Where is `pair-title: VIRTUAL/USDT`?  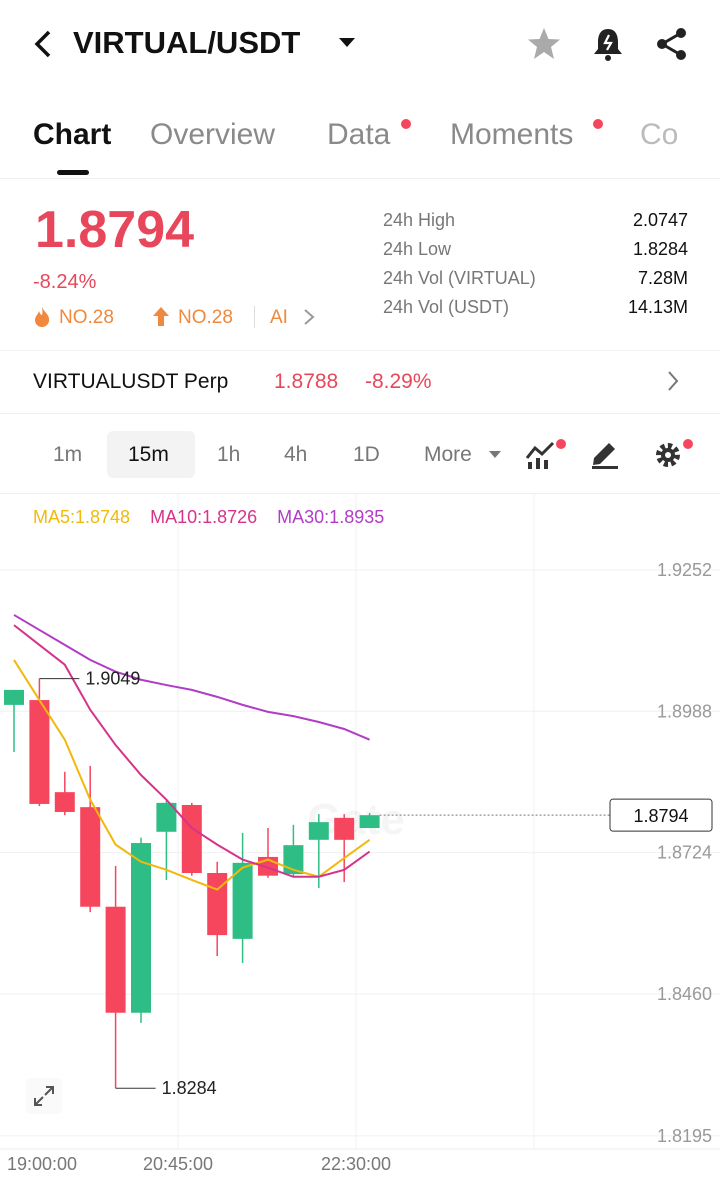
pair-title: VIRTUAL/USDT is located at coordinates (187, 42).